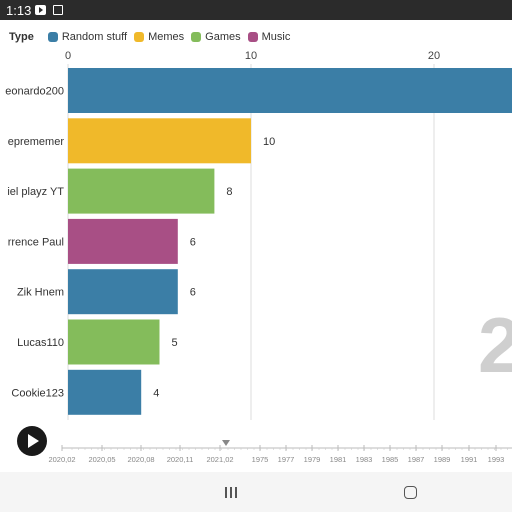  What do you see at coordinates (338, 459) in the screenshot?
I see `timeline-label: 1981` at bounding box center [338, 459].